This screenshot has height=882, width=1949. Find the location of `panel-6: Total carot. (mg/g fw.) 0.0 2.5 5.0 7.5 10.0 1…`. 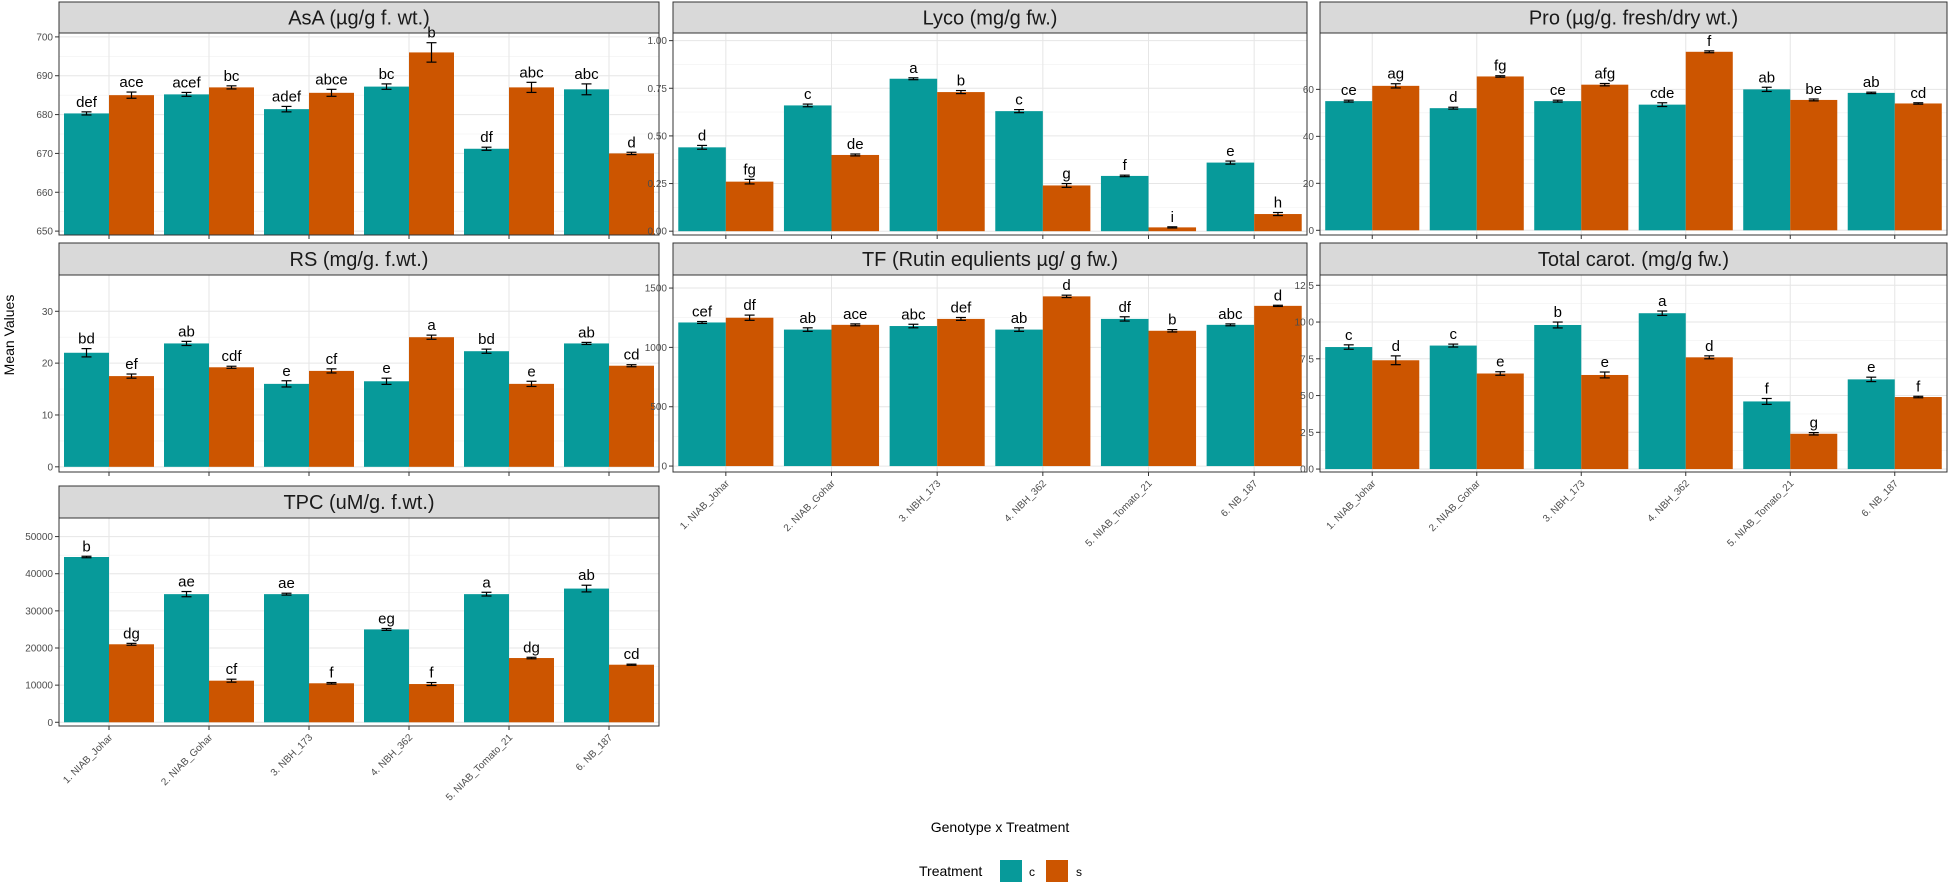

panel-6: Total carot. (mg/g fw.) 0.0 2.5 5.0 7.5 10.0 1… is located at coordinates (1621, 395).